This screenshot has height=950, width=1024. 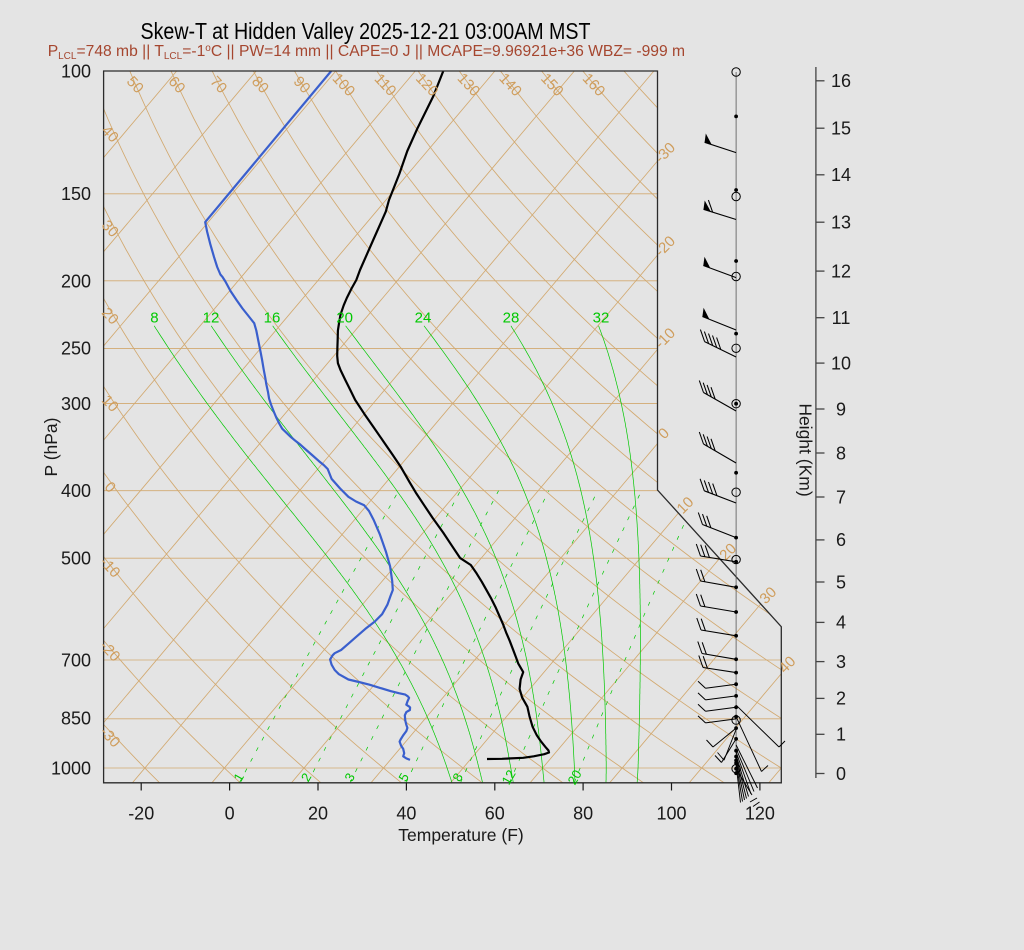 I want to click on svg-text: 1, so click(x=841, y=735).